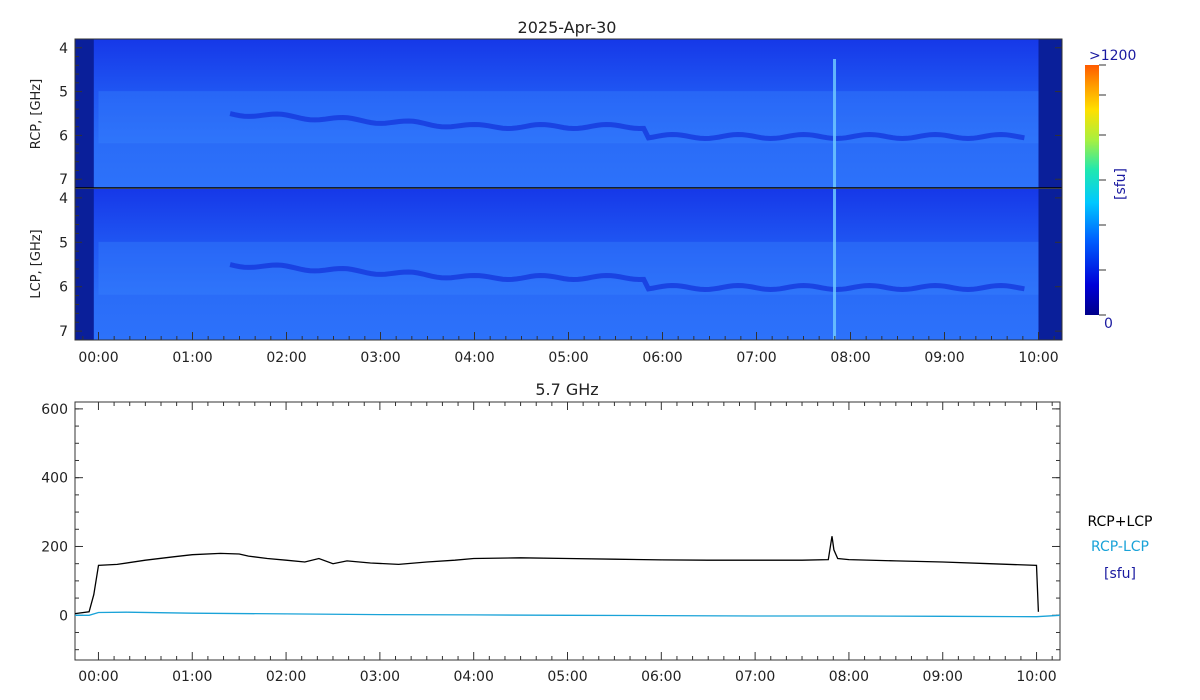 This screenshot has width=1200, height=700. Describe the element at coordinates (98, 358) in the screenshot. I see `time-tick-label: 00:00` at that location.